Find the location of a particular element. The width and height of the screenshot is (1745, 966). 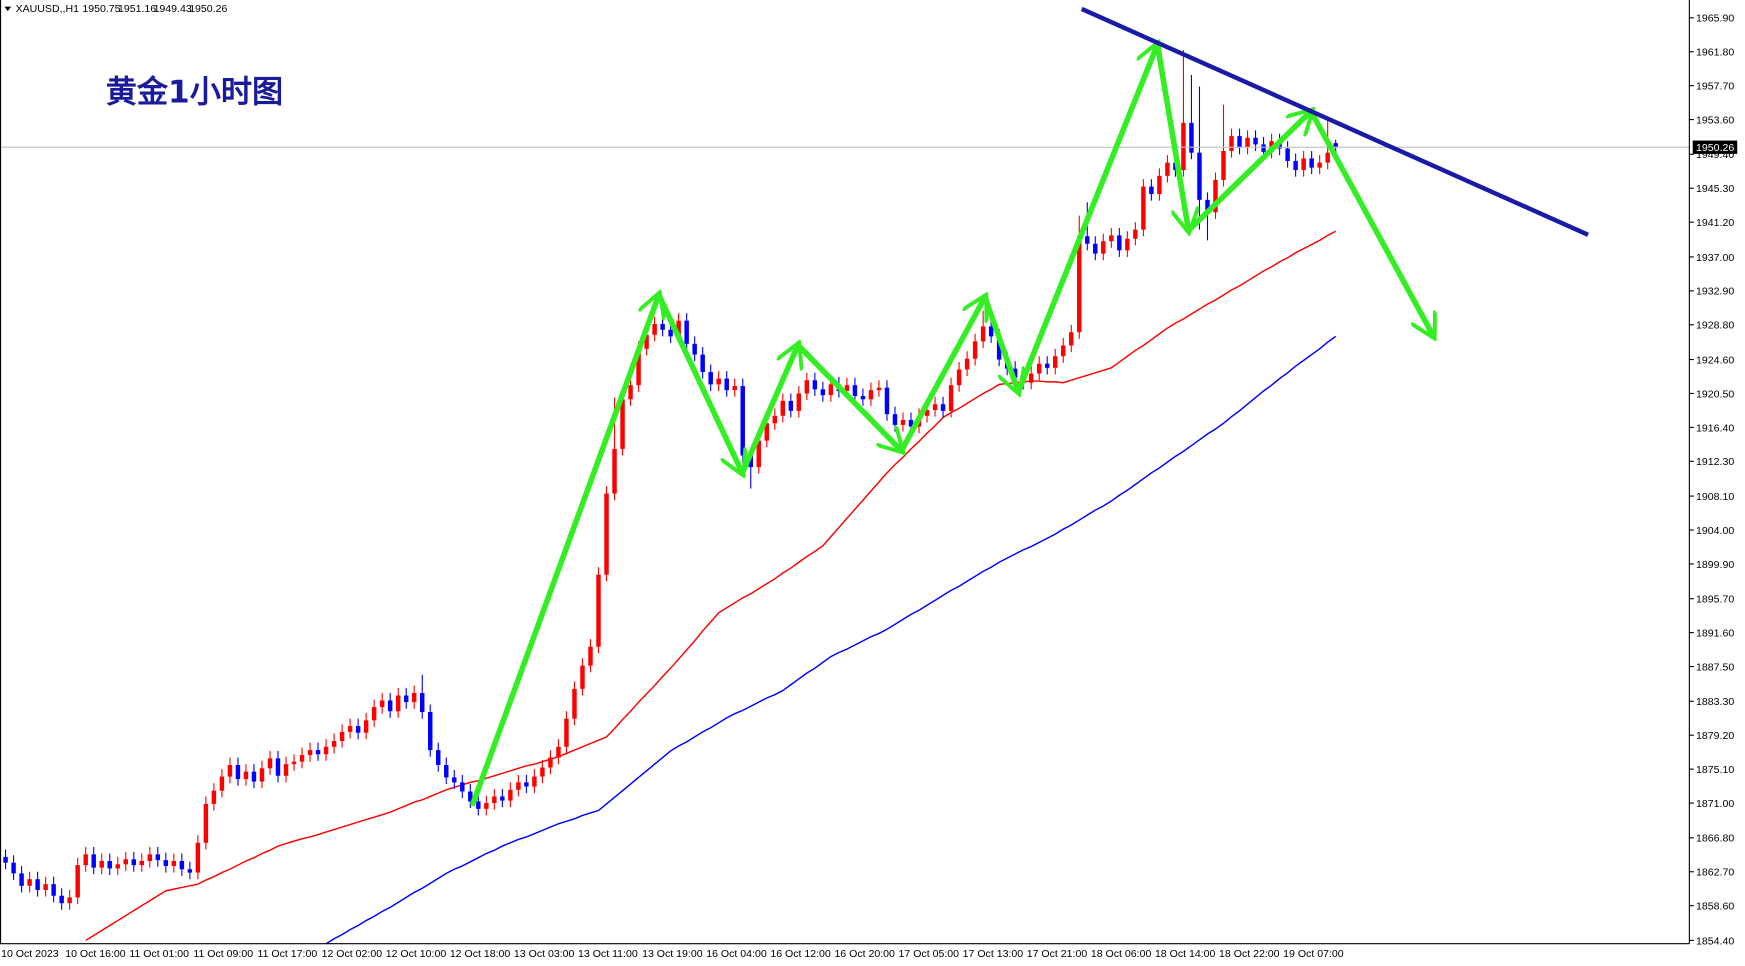

price-tag-layer: 1950.26 is located at coordinates (1715, 147).